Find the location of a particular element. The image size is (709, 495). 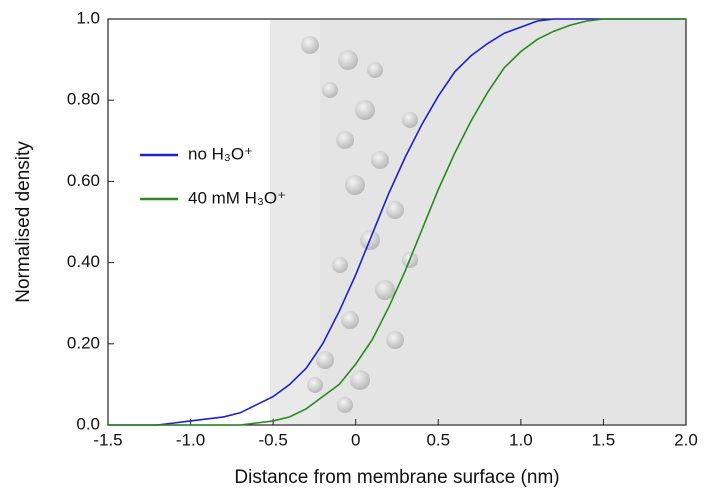

y-tick-label: 1.0 is located at coordinates (88, 17).